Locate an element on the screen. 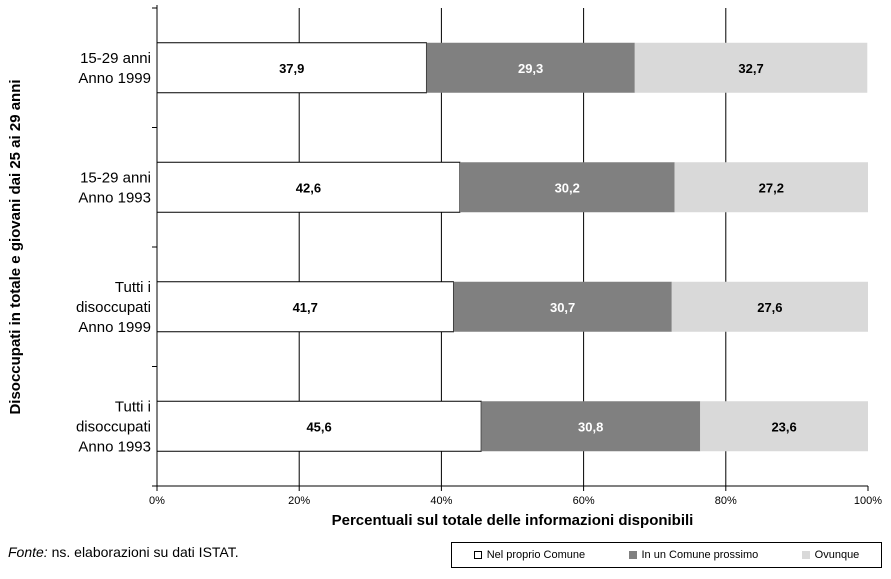 The image size is (891, 579). legend-item: Ovunque is located at coordinates (830, 555).